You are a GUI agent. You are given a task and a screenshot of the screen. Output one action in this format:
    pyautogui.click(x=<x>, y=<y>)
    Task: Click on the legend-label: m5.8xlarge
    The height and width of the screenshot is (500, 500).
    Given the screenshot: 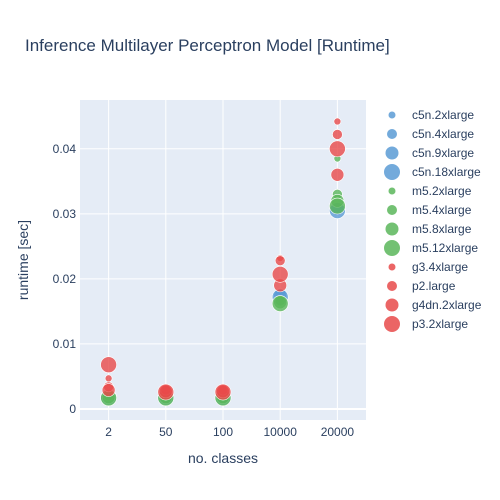 What is the action you would take?
    pyautogui.click(x=442, y=229)
    